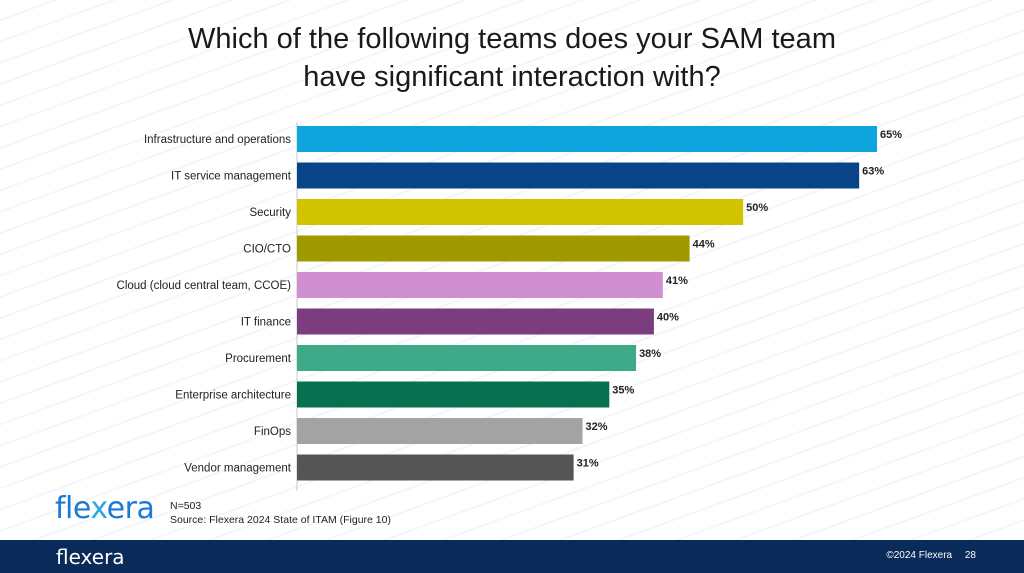 The image size is (1024, 573). I want to click on footer-logo: flexera, so click(90, 557).